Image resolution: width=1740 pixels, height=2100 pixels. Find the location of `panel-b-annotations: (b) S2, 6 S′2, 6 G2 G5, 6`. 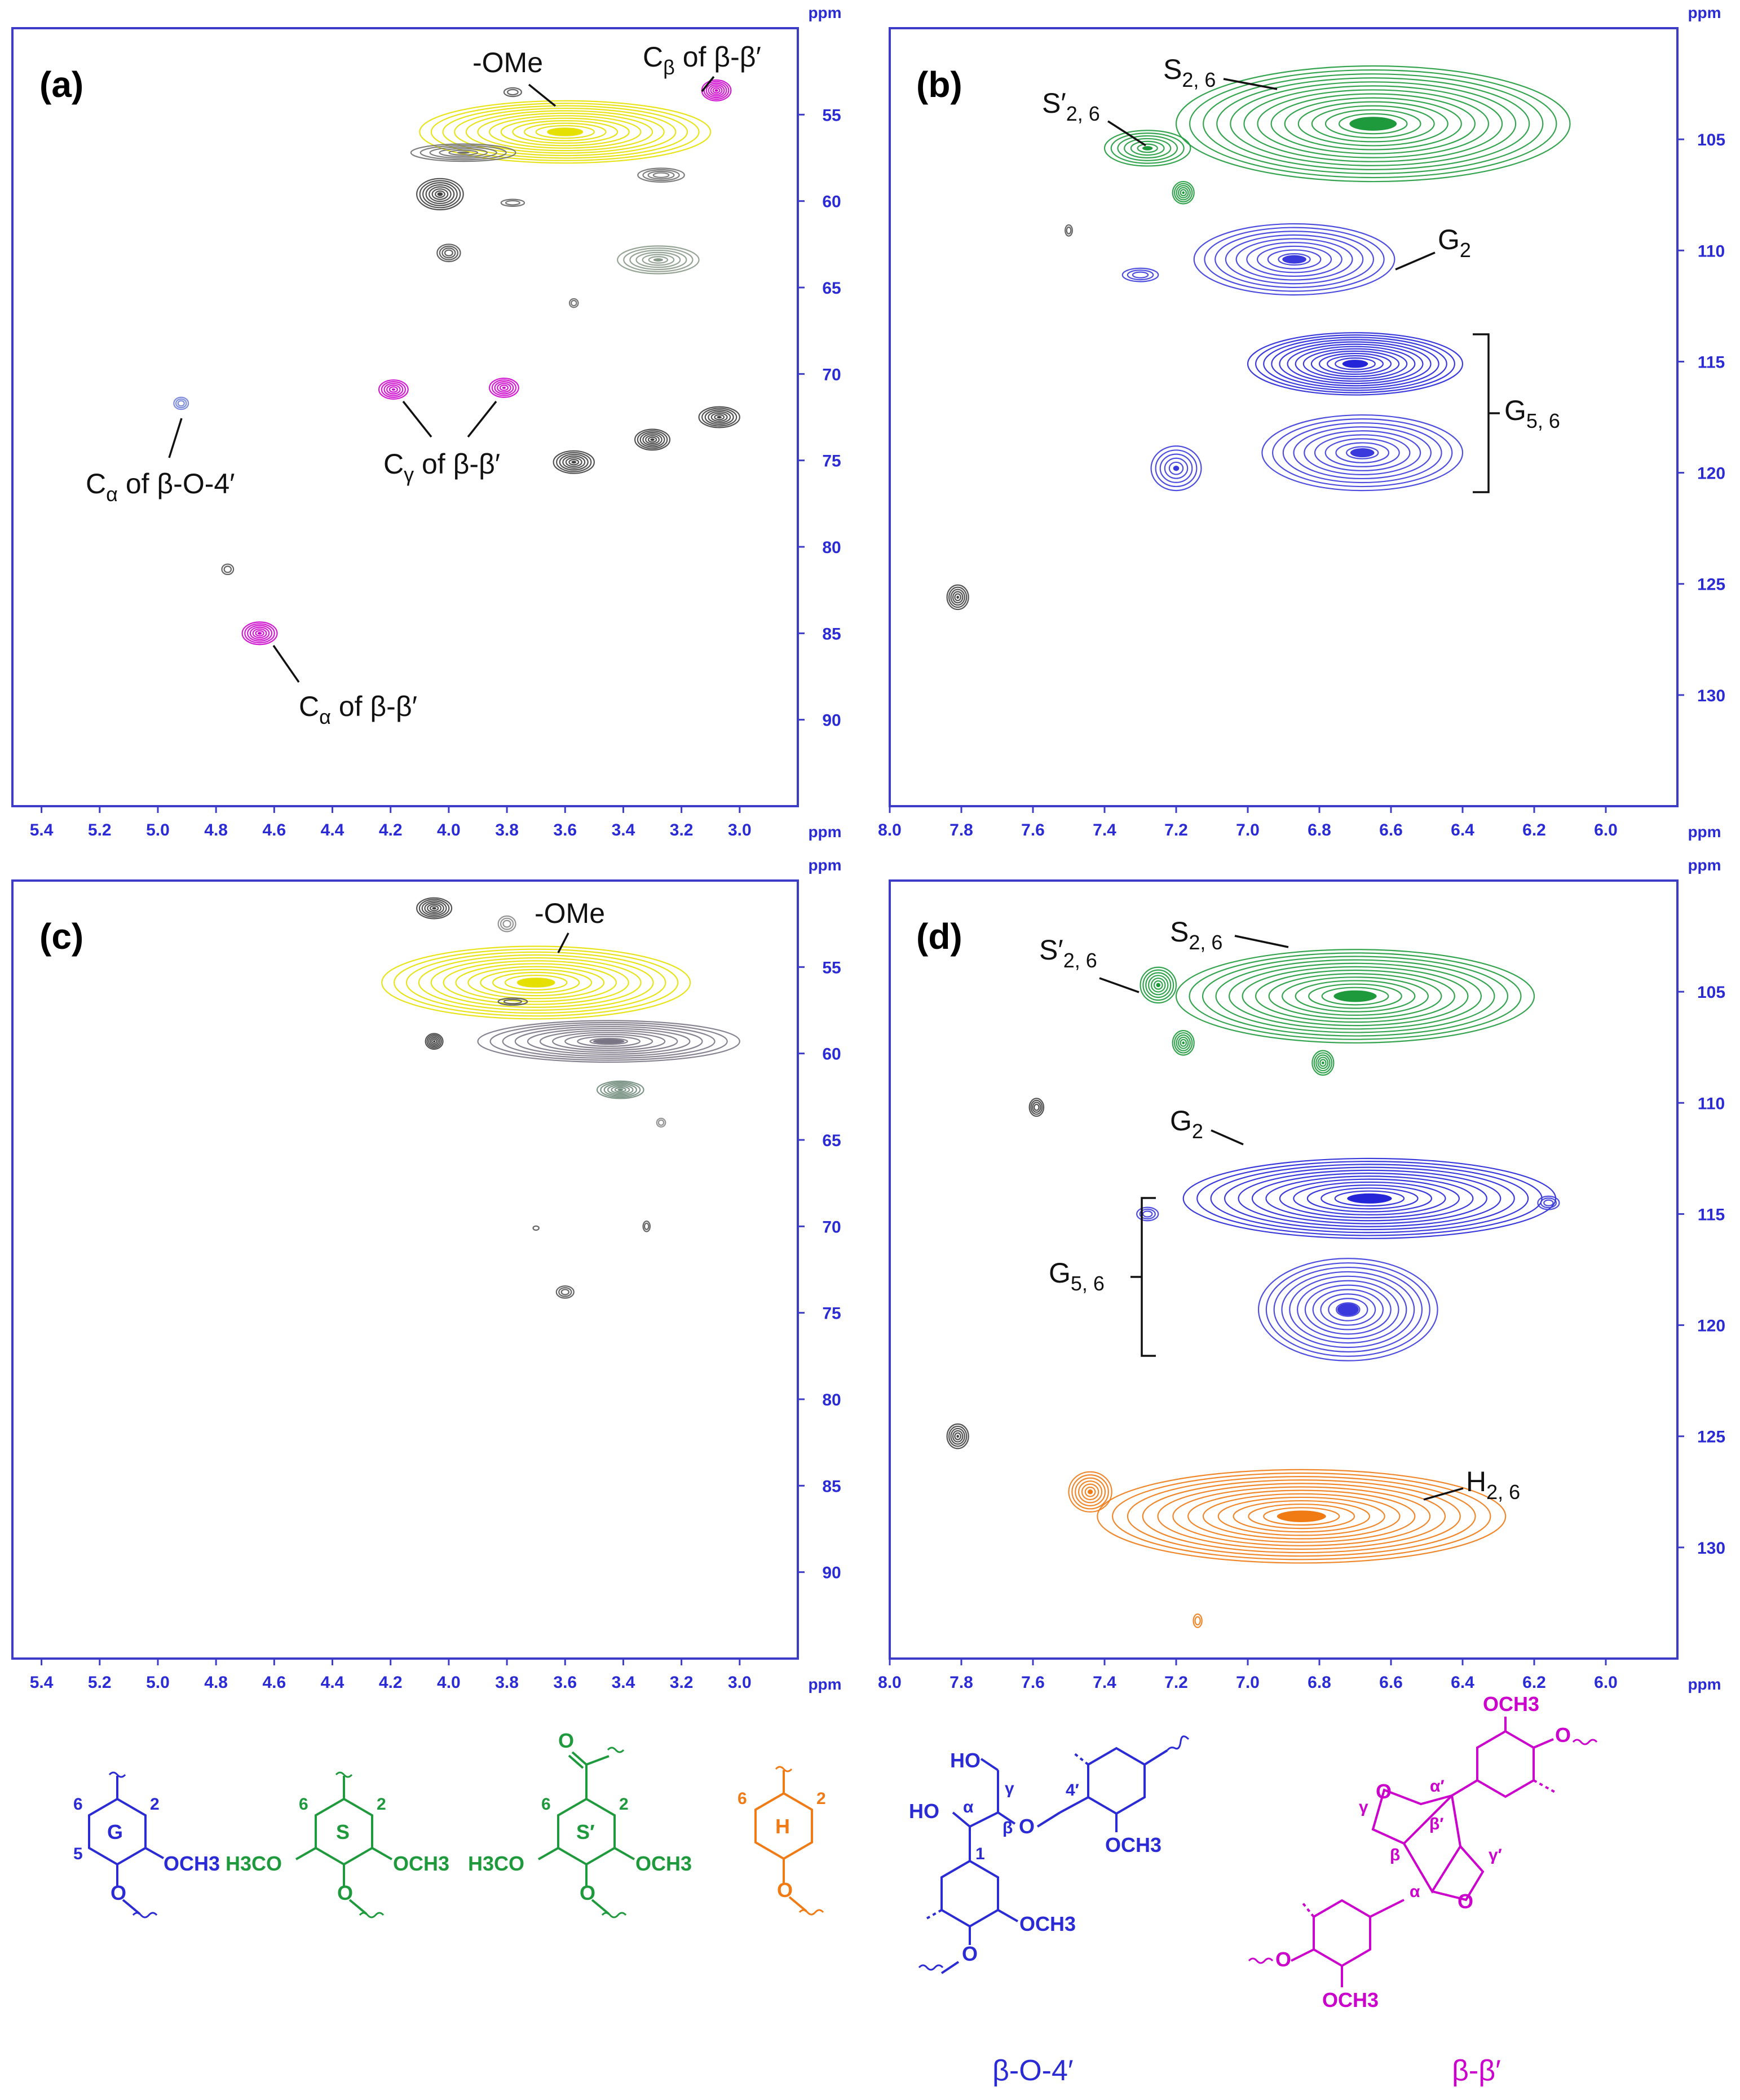

panel-b-annotations: (b) S2, 6 S′2, 6 G2 G5, 6 is located at coordinates (1238, 273).